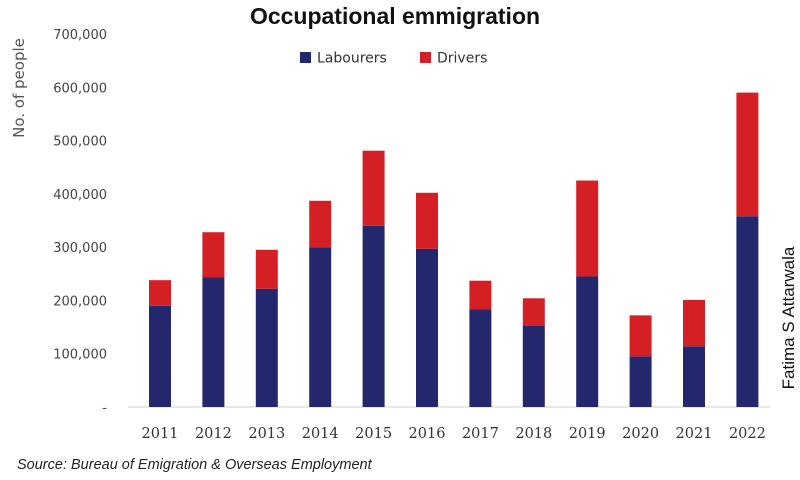 The image size is (800, 480). Describe the element at coordinates (266, 269) in the screenshot. I see `bar-drivers-2013` at that location.